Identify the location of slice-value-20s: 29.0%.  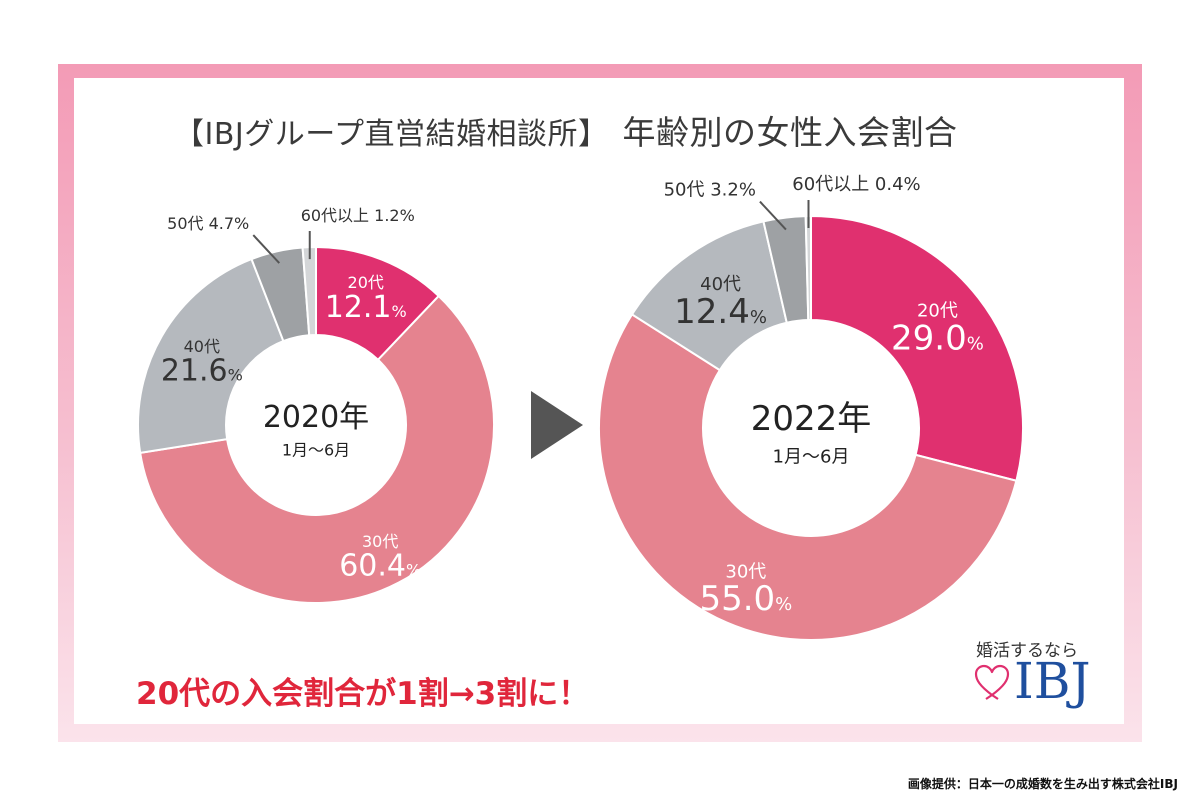
(937, 338).